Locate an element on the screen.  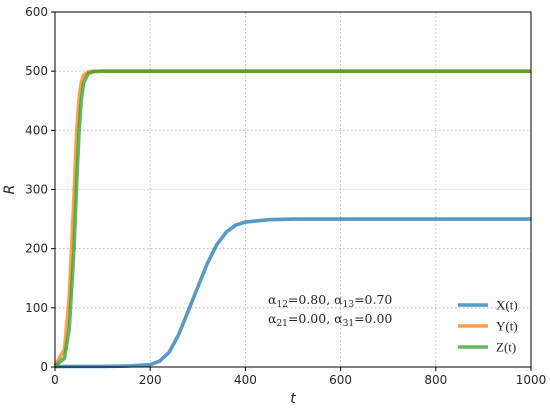
y-tick-label: 600 is located at coordinates (36, 12).